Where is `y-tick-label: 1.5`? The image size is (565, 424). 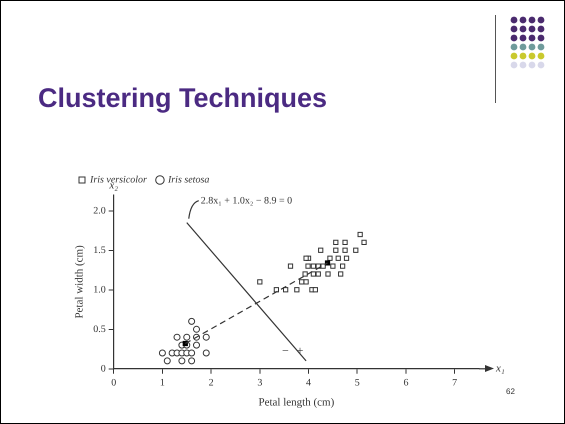 y-tick-label: 1.5 is located at coordinates (99, 250).